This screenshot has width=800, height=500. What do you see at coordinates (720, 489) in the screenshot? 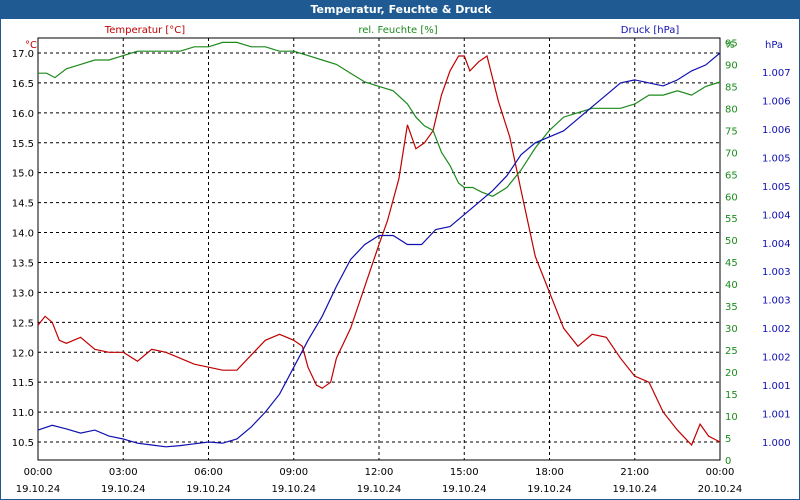
I see `x-tick-date: 20.10.24` at bounding box center [720, 489].